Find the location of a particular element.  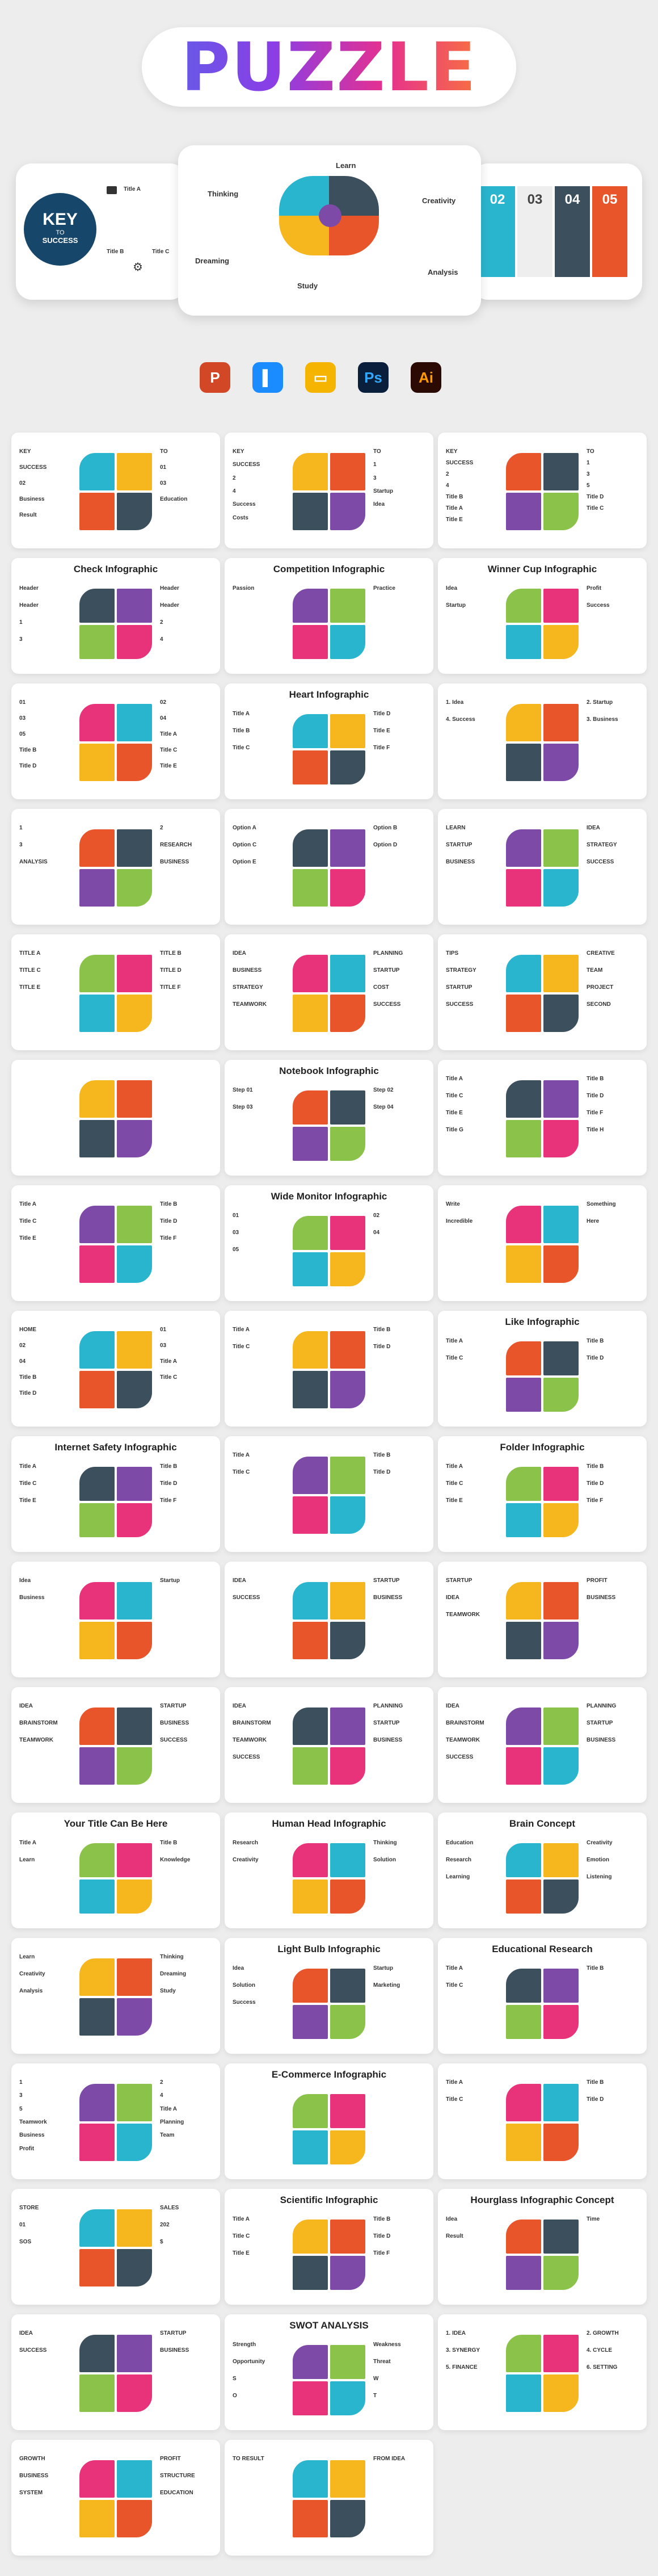

card-label: Idea is located at coordinates (238, 1968).